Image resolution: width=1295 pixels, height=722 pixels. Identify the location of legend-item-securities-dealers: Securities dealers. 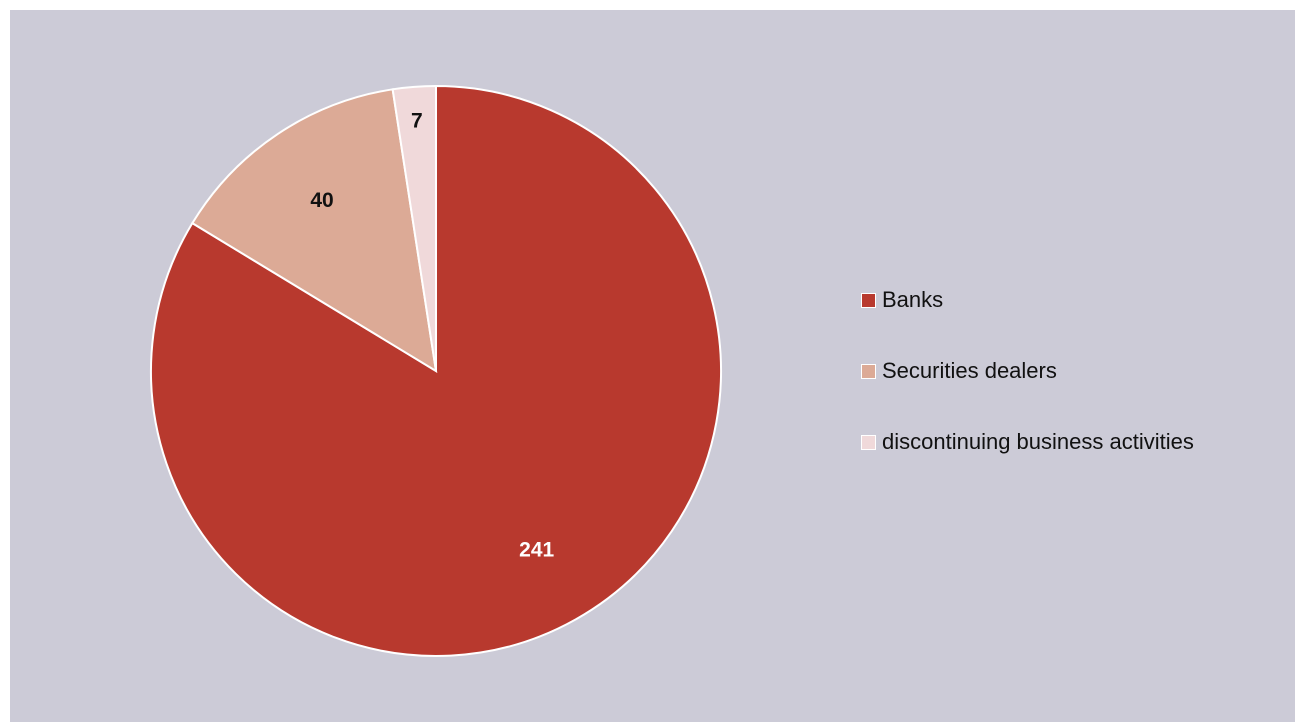
(1027, 370).